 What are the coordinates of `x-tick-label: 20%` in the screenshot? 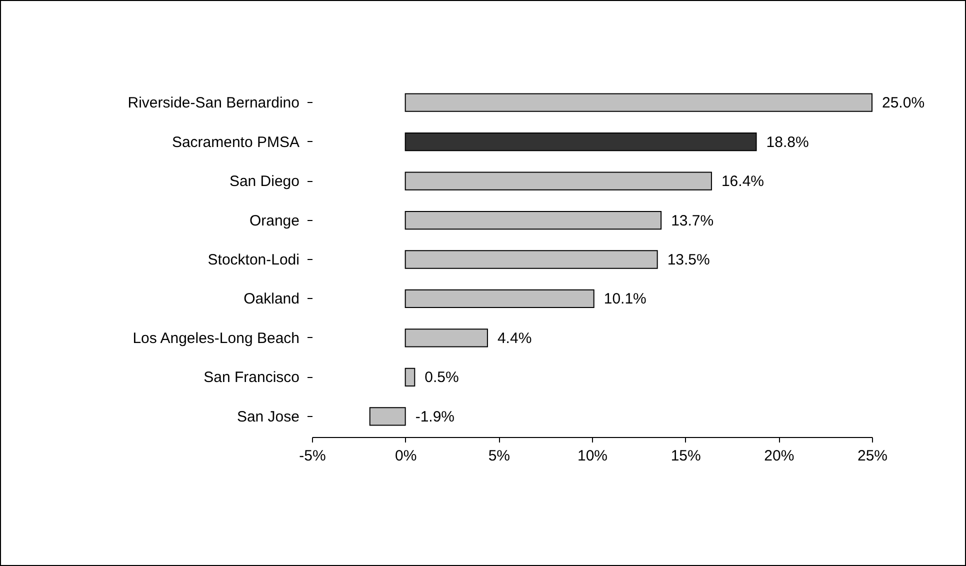 It's located at (779, 456).